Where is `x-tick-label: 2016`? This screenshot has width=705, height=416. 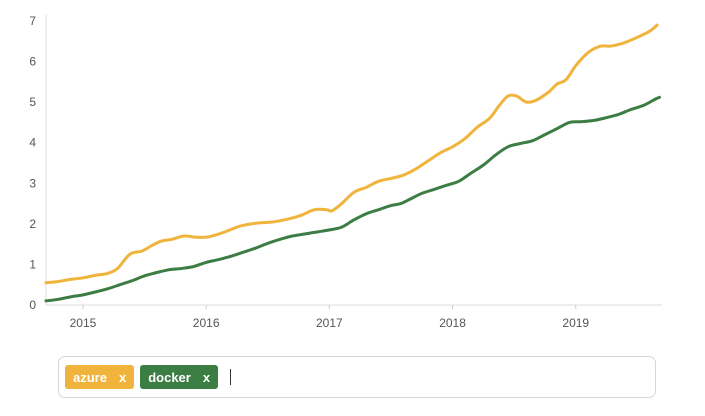
x-tick-label: 2016 is located at coordinates (206, 323).